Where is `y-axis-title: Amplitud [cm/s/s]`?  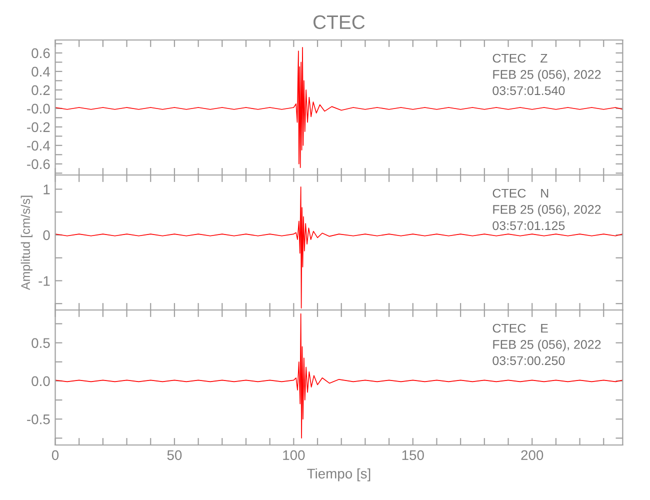
y-axis-title: Amplitud [cm/s/s] is located at coordinates (26, 243).